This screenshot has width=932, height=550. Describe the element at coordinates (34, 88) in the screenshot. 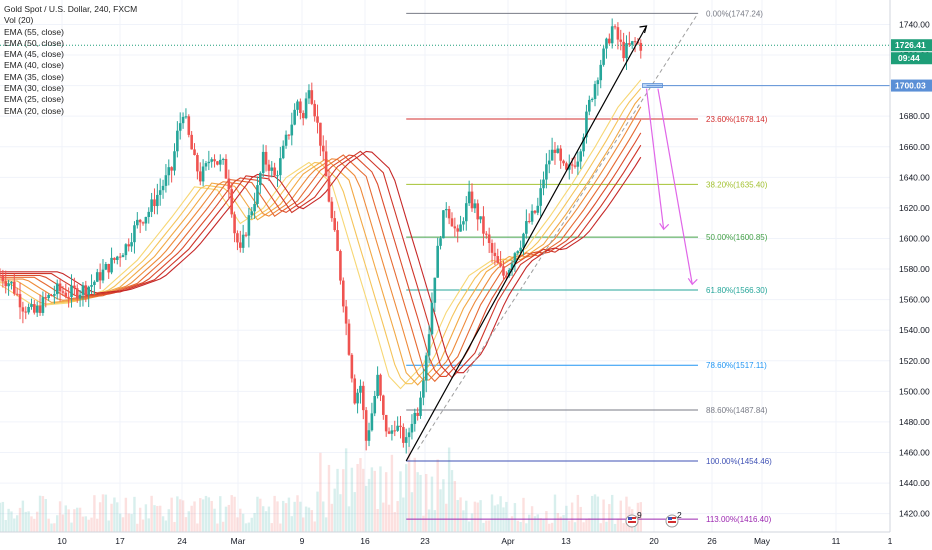

I see `legend-ema-30: EMA (30, close)` at that location.